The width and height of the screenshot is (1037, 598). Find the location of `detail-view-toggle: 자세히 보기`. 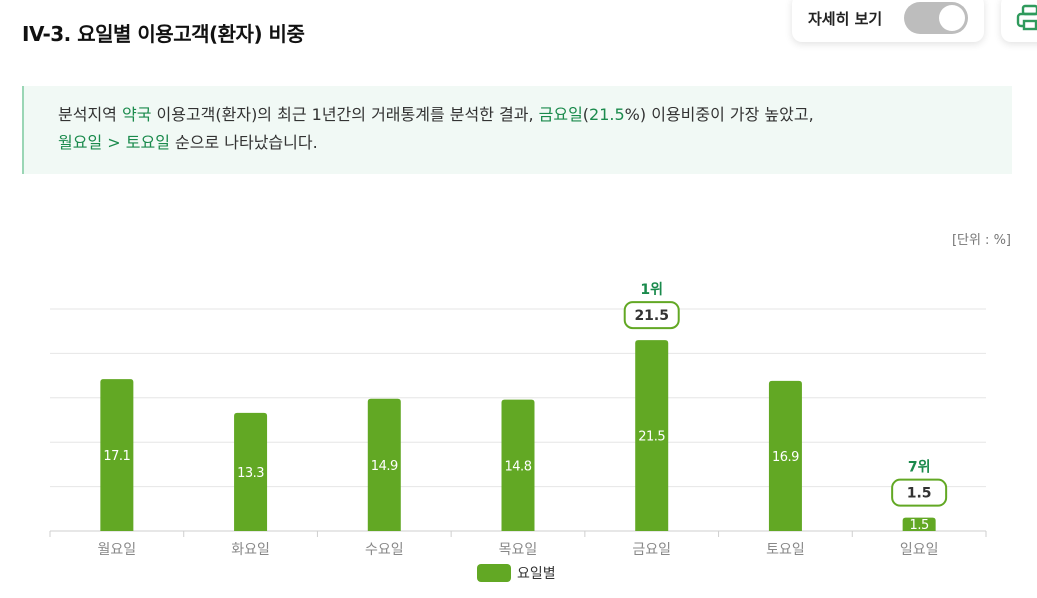

detail-view-toggle: 자세히 보기 is located at coordinates (888, 21).